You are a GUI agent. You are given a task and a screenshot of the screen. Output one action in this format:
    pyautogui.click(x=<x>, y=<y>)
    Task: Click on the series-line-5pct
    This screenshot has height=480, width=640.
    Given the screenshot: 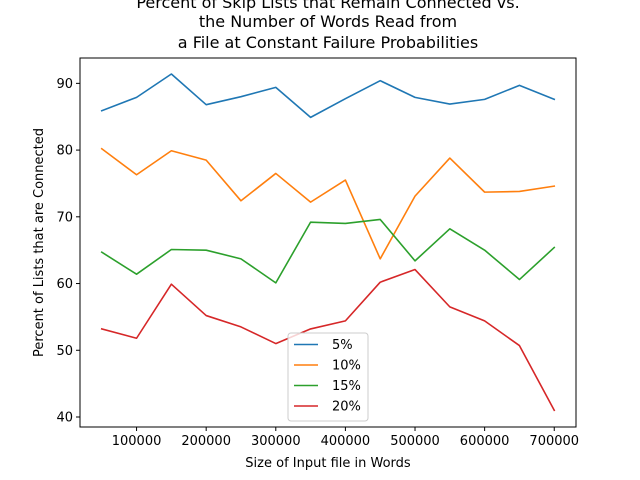 What is the action you would take?
    pyautogui.click(x=328, y=96)
    